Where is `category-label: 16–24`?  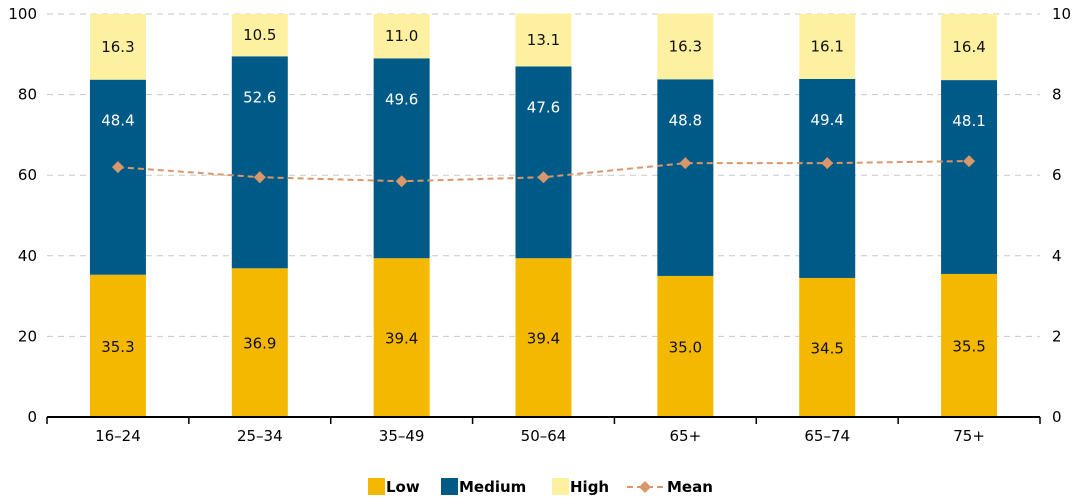 category-label: 16–24 is located at coordinates (118, 436).